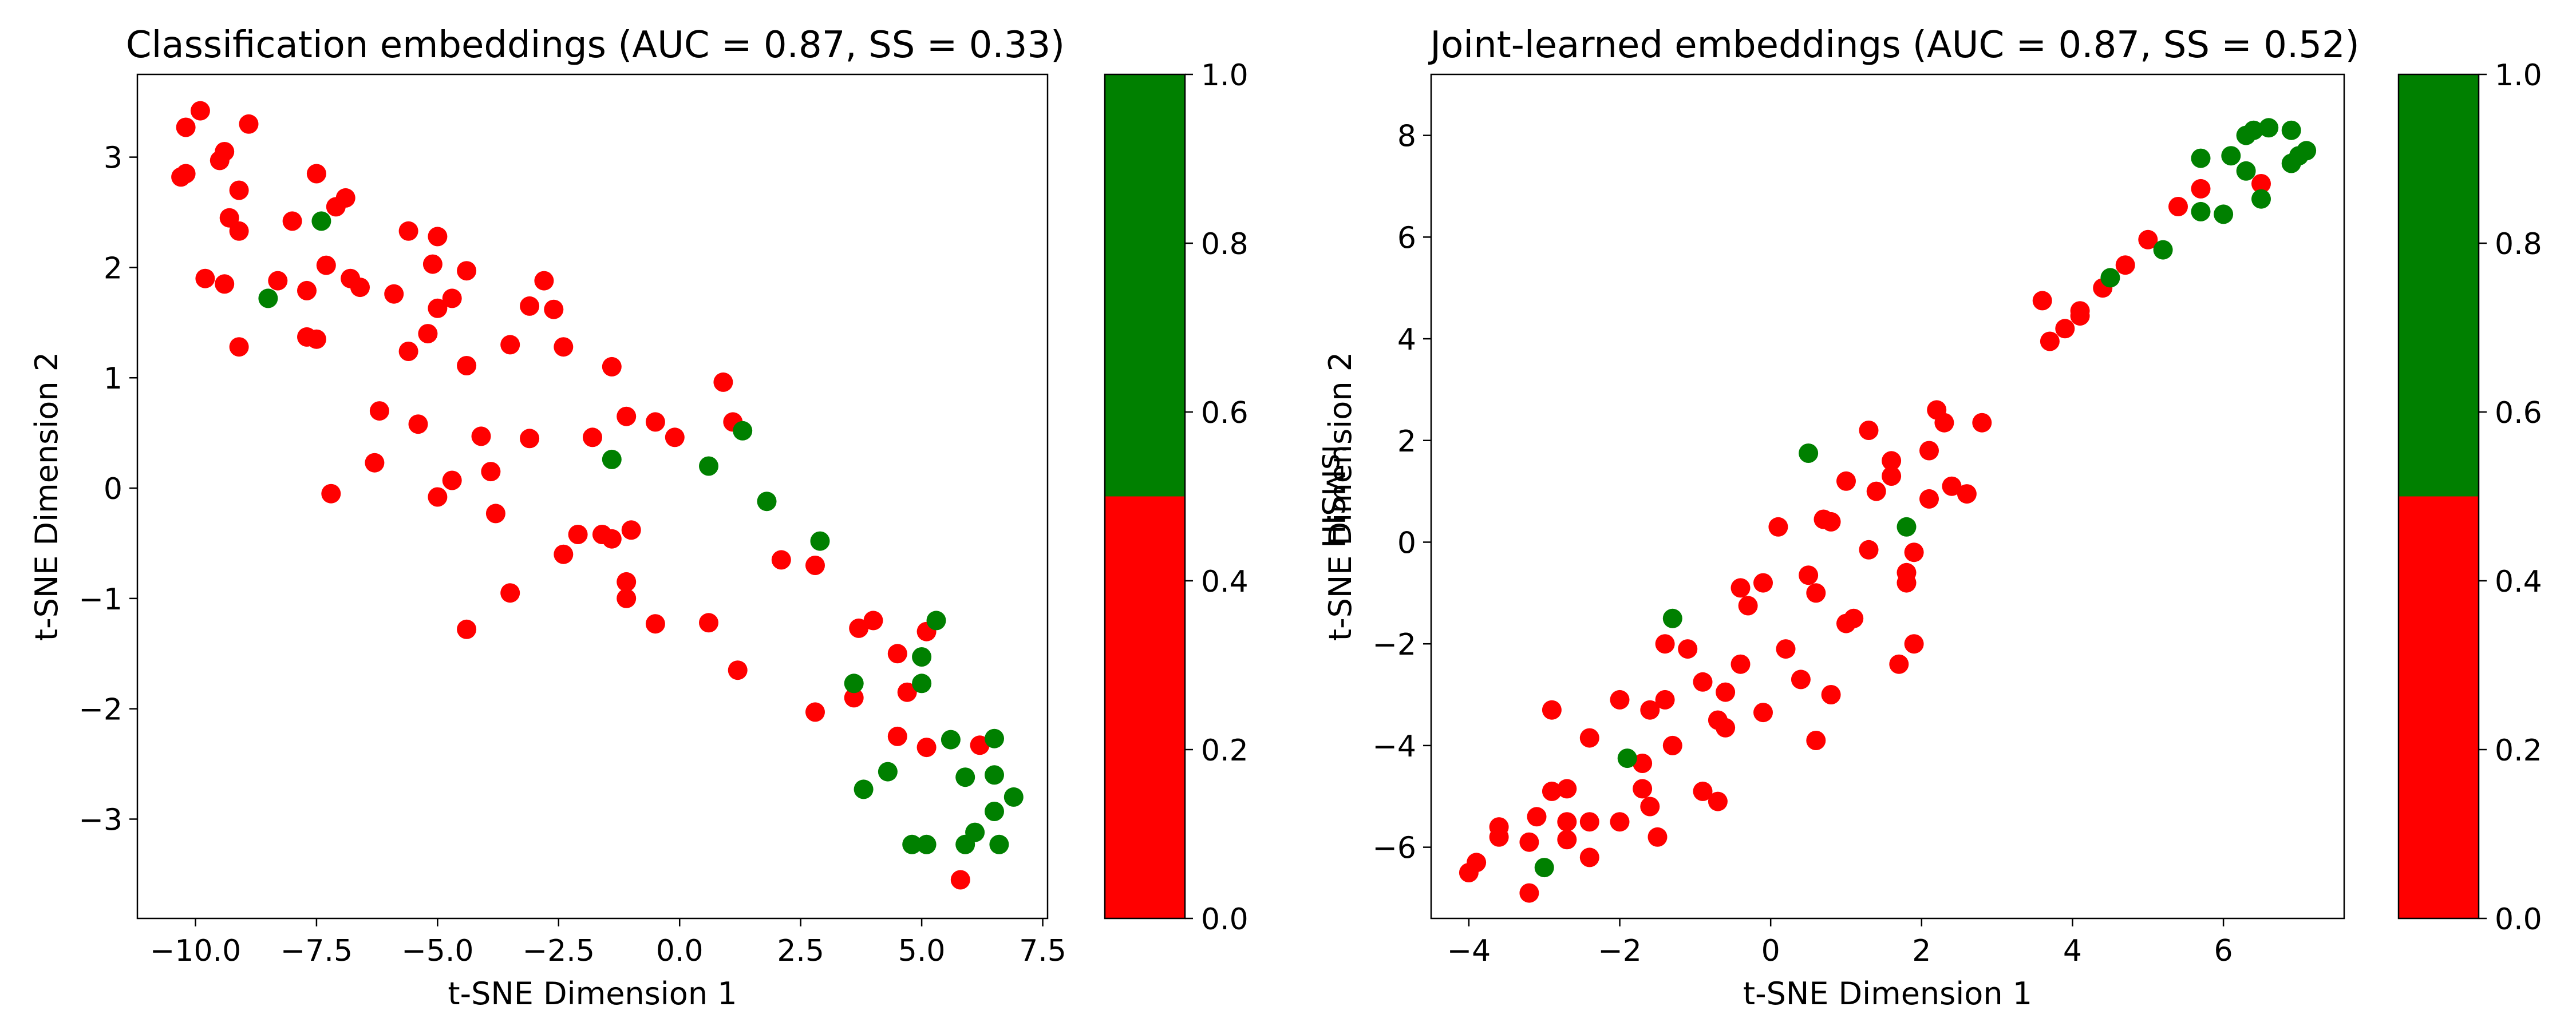  What do you see at coordinates (2518, 75) in the screenshot?
I see `colorbar-tick-label: 1.0` at bounding box center [2518, 75].